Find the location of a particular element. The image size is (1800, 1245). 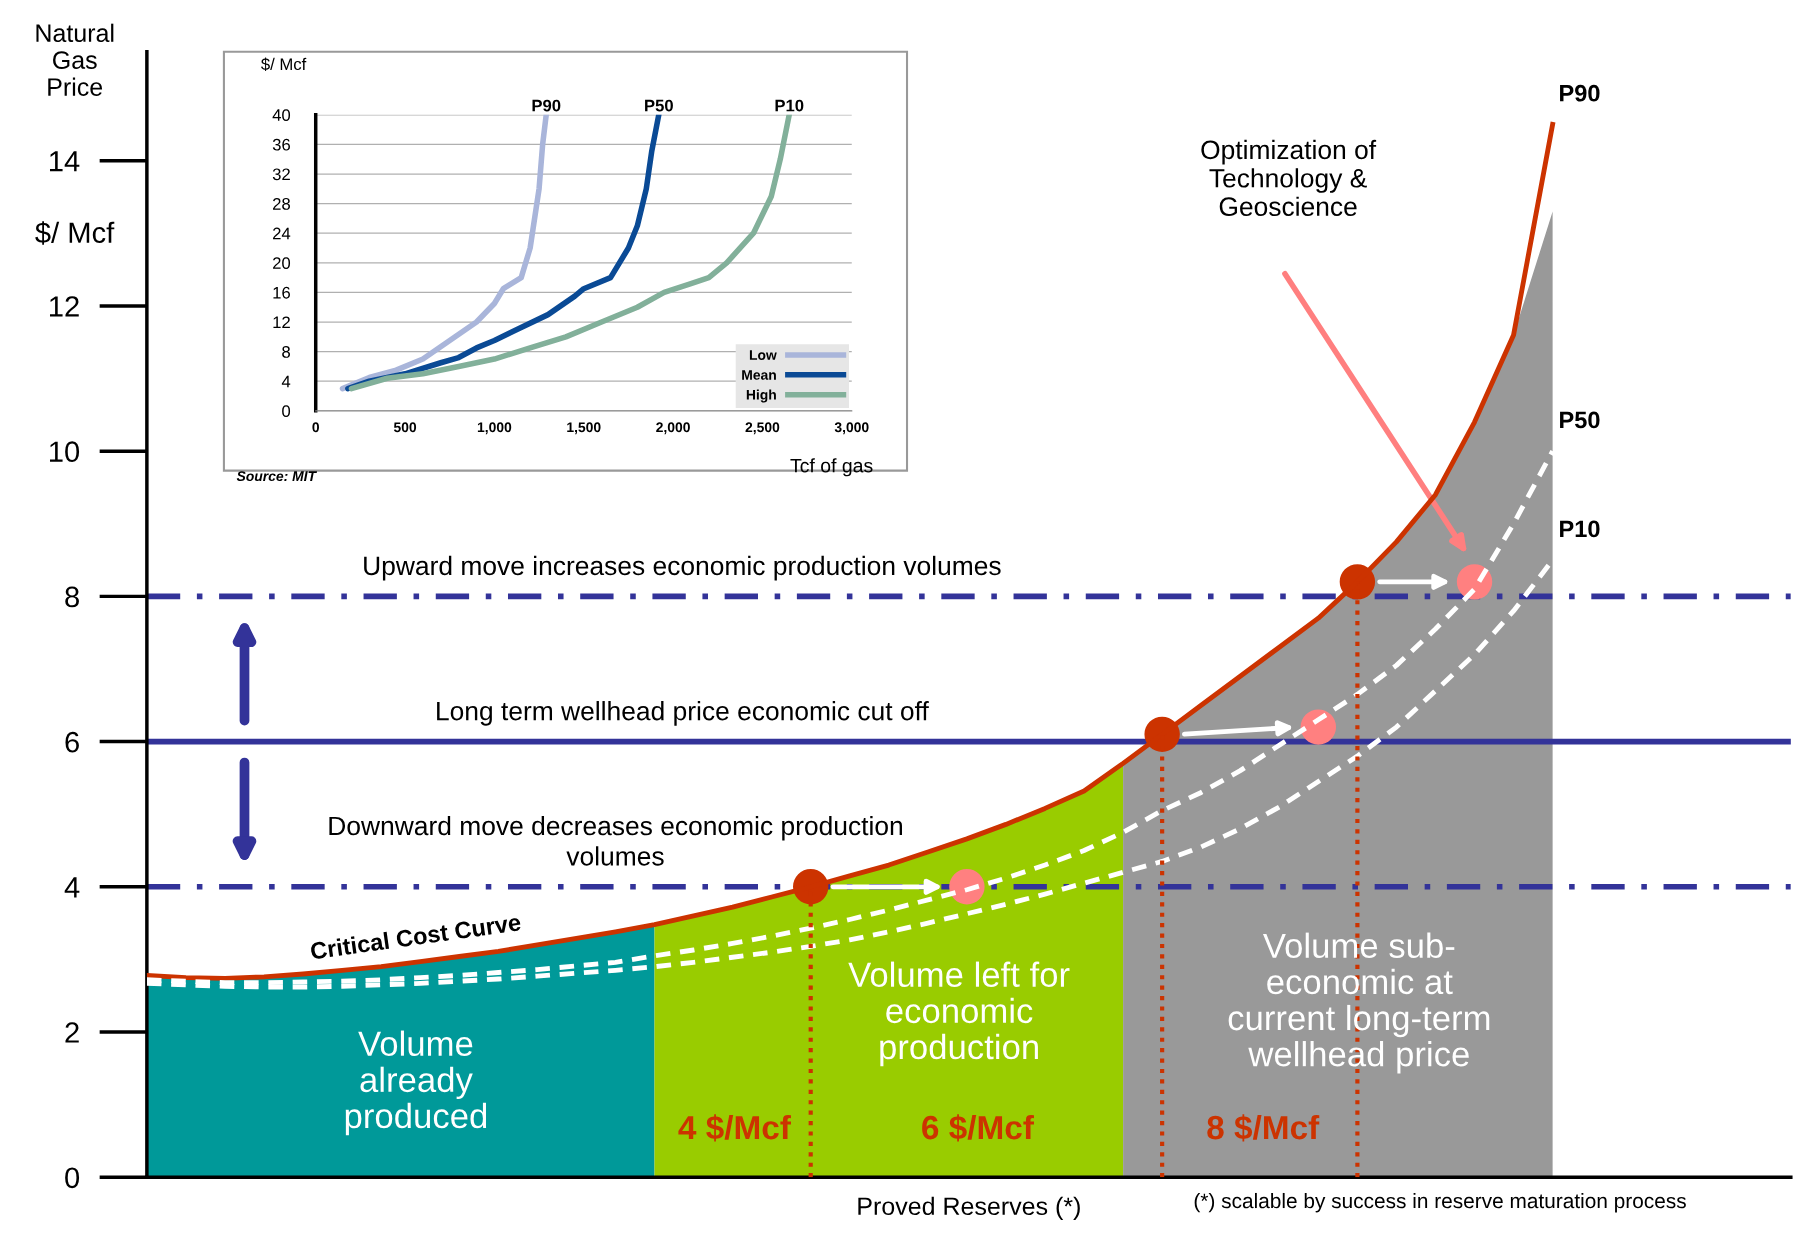

legend-label: High is located at coordinates (761, 396).